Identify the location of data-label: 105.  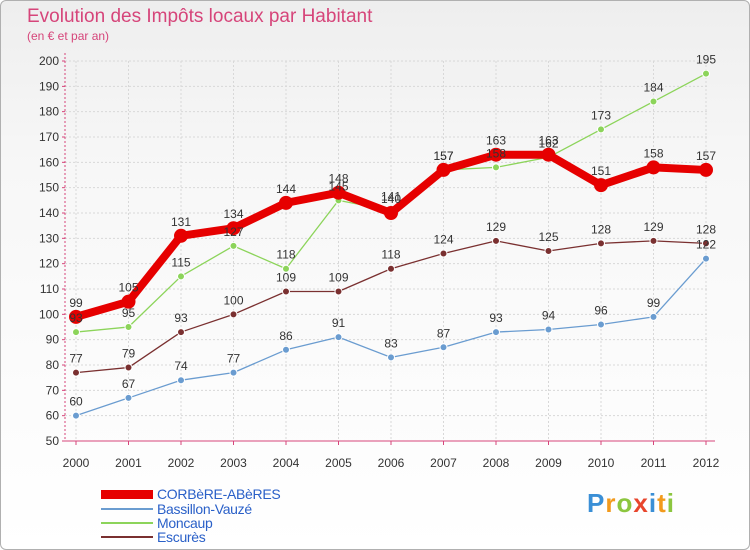
(128, 288).